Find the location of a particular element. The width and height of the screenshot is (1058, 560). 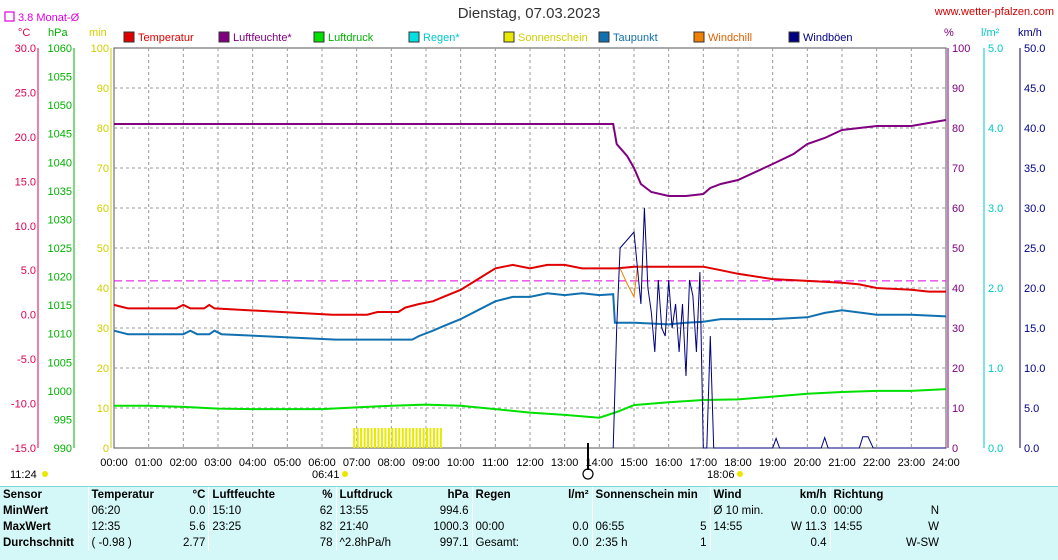

pressure-unit-label: hPa is located at coordinates (58, 33).